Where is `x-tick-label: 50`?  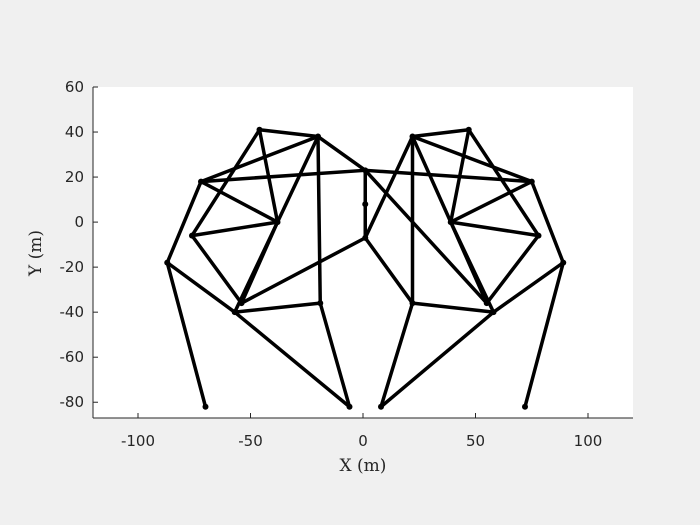
x-tick-label: 50 is located at coordinates (475, 441).